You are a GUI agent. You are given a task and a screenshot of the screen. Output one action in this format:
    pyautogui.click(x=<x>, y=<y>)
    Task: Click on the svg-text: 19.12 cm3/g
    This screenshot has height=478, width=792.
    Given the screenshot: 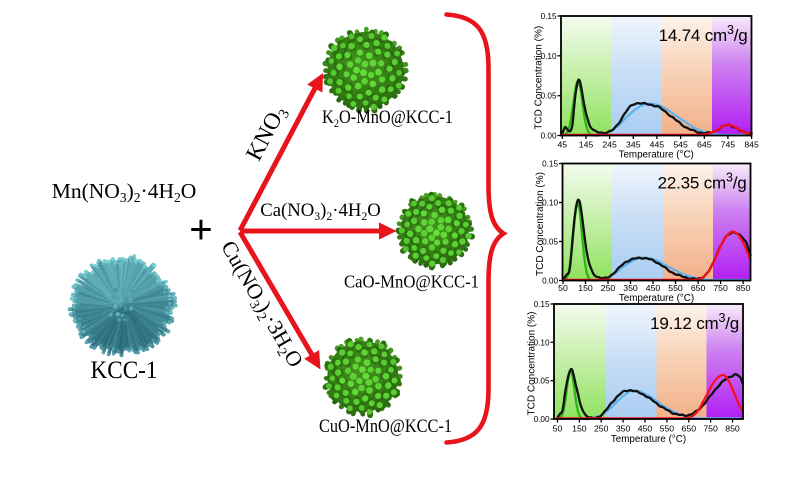 What is the action you would take?
    pyautogui.click(x=694, y=322)
    